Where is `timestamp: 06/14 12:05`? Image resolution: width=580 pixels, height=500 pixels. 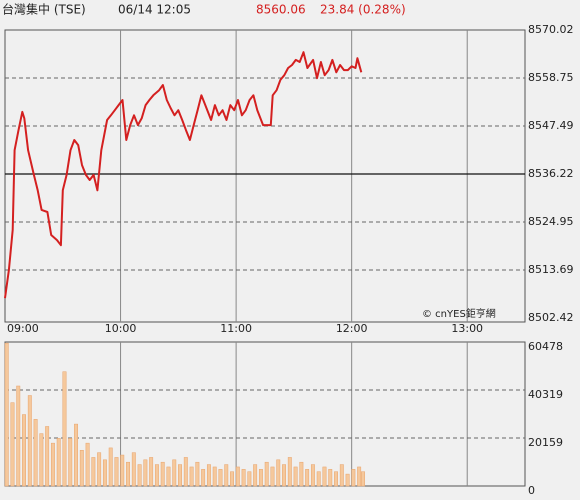
timestamp: 06/14 12:05 is located at coordinates (154, 10).